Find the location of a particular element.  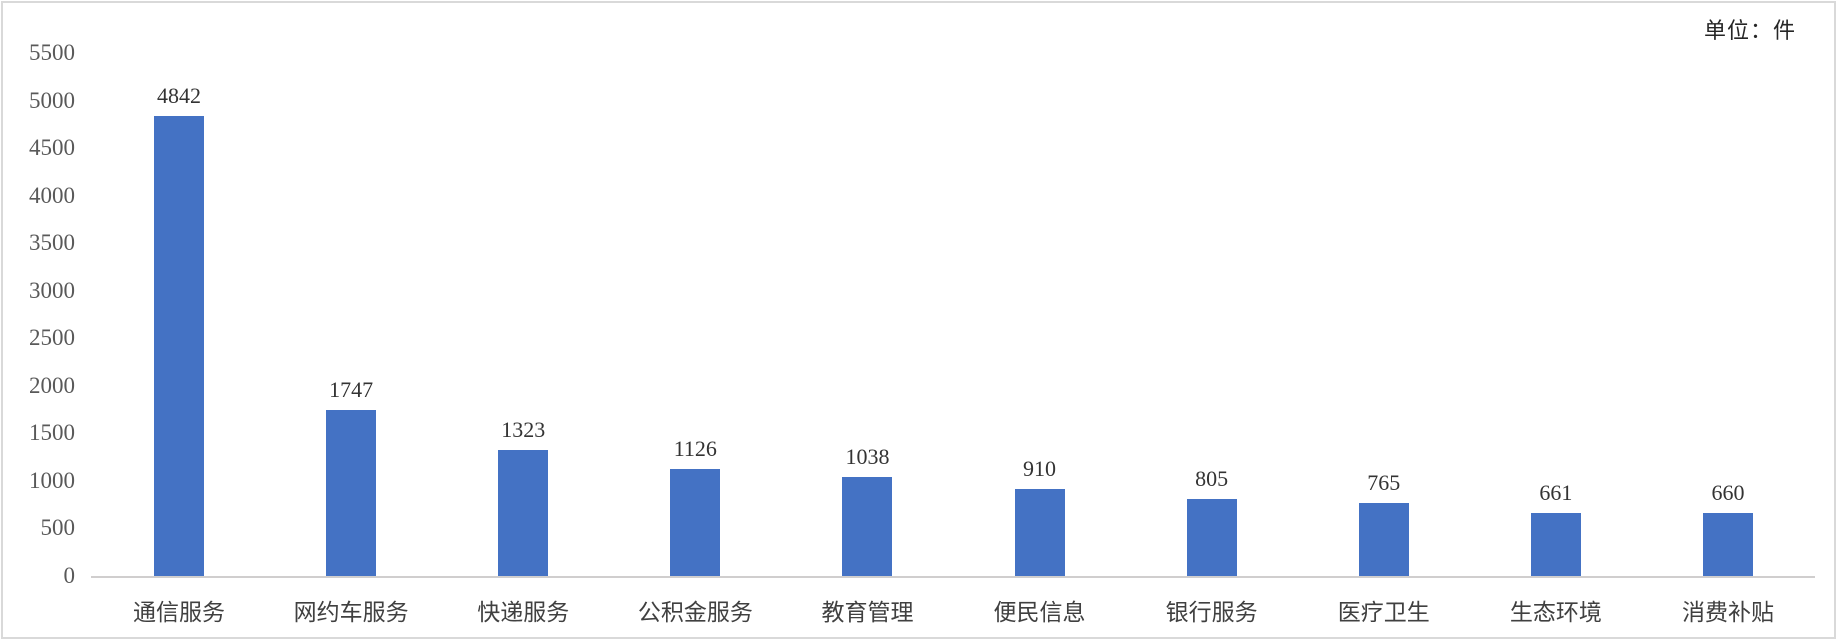

category-label: 教育管理 is located at coordinates (867, 612).